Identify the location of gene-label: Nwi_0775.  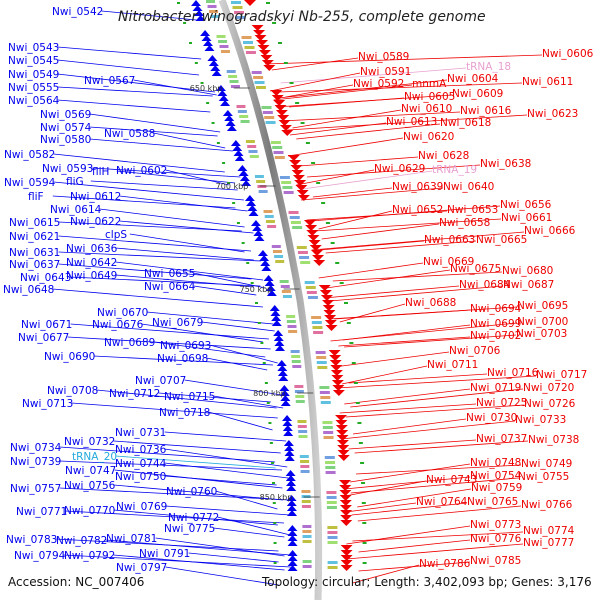
(189, 529).